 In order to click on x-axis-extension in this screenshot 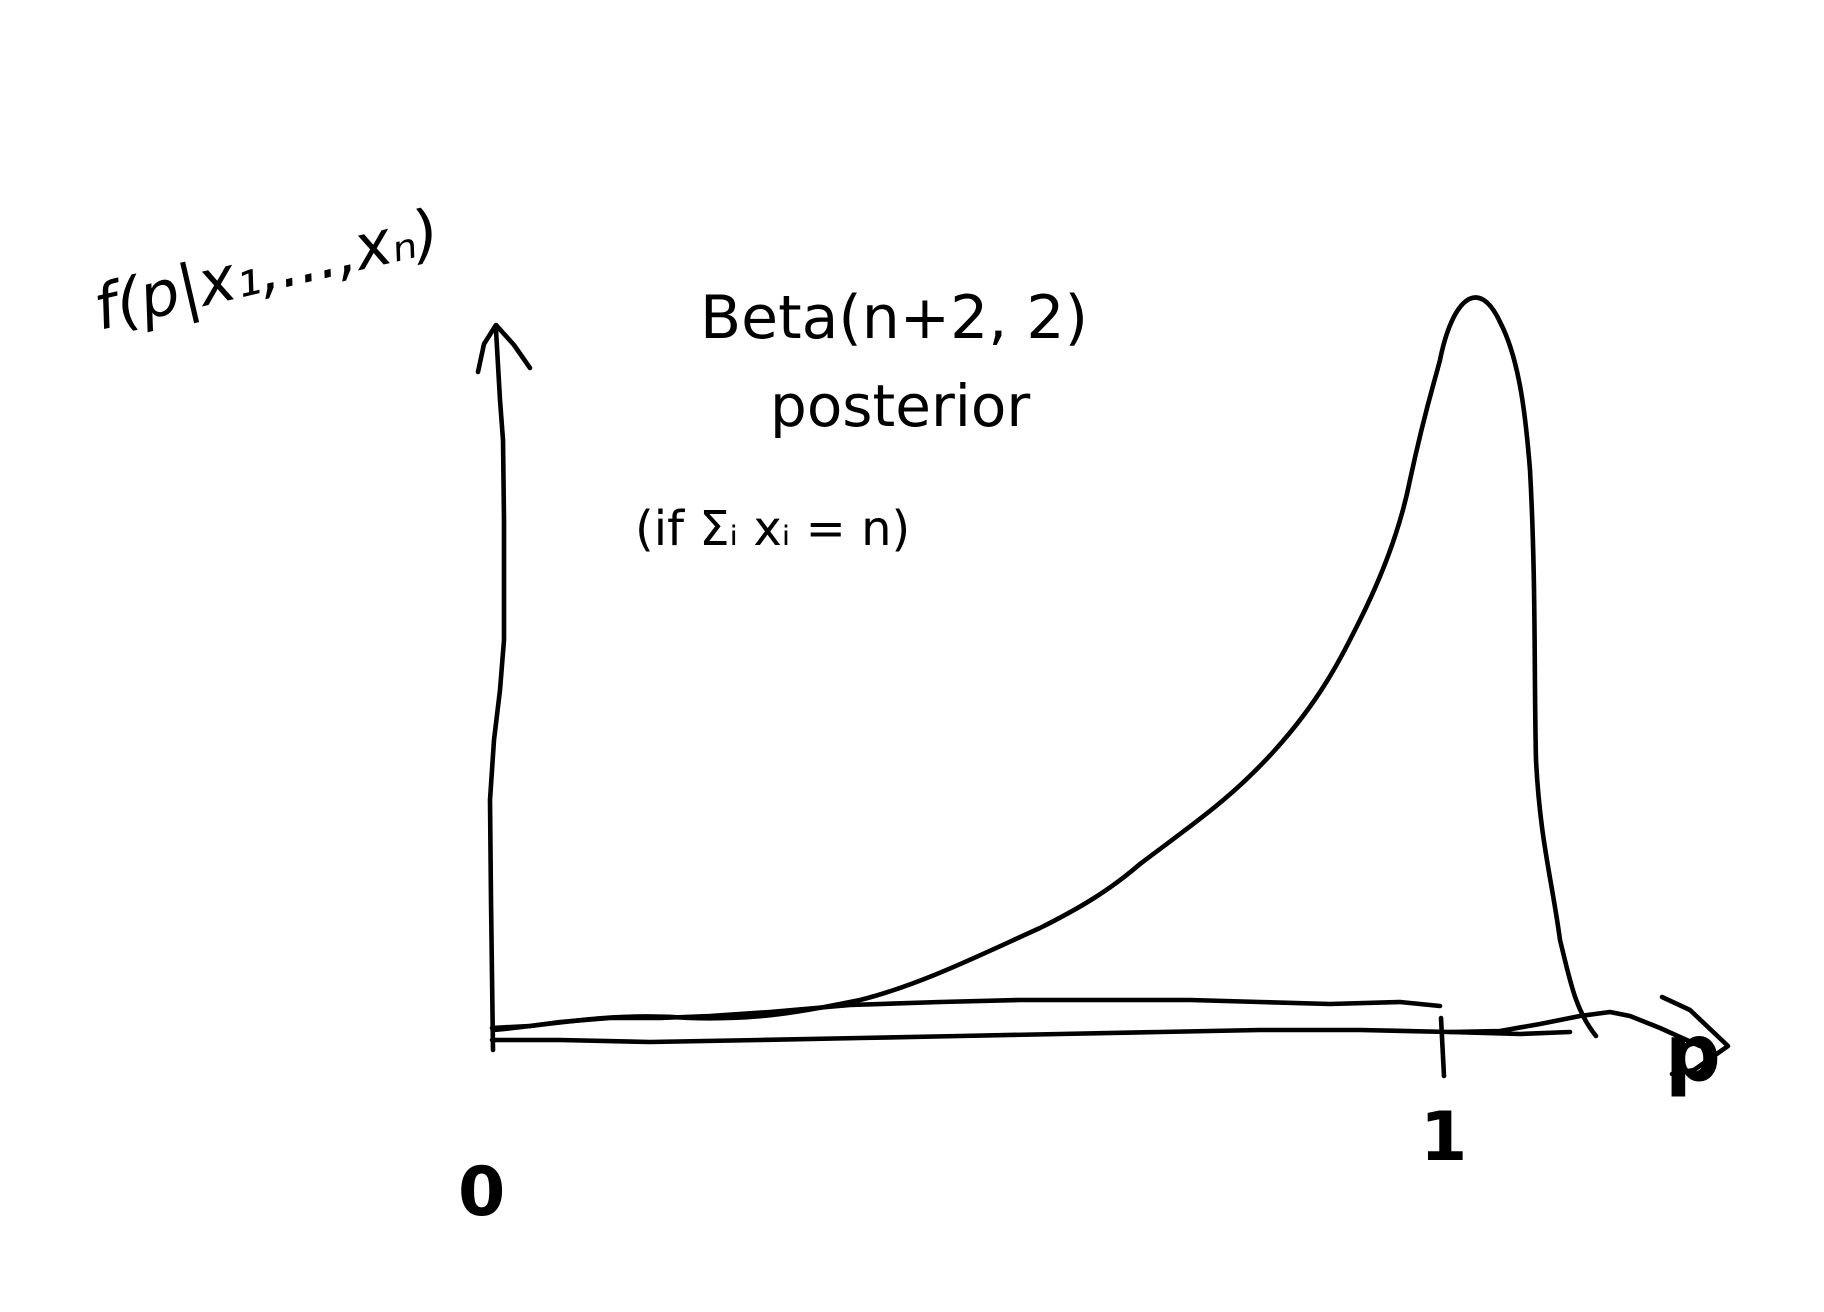, I will do `click(1575, 1029)`.